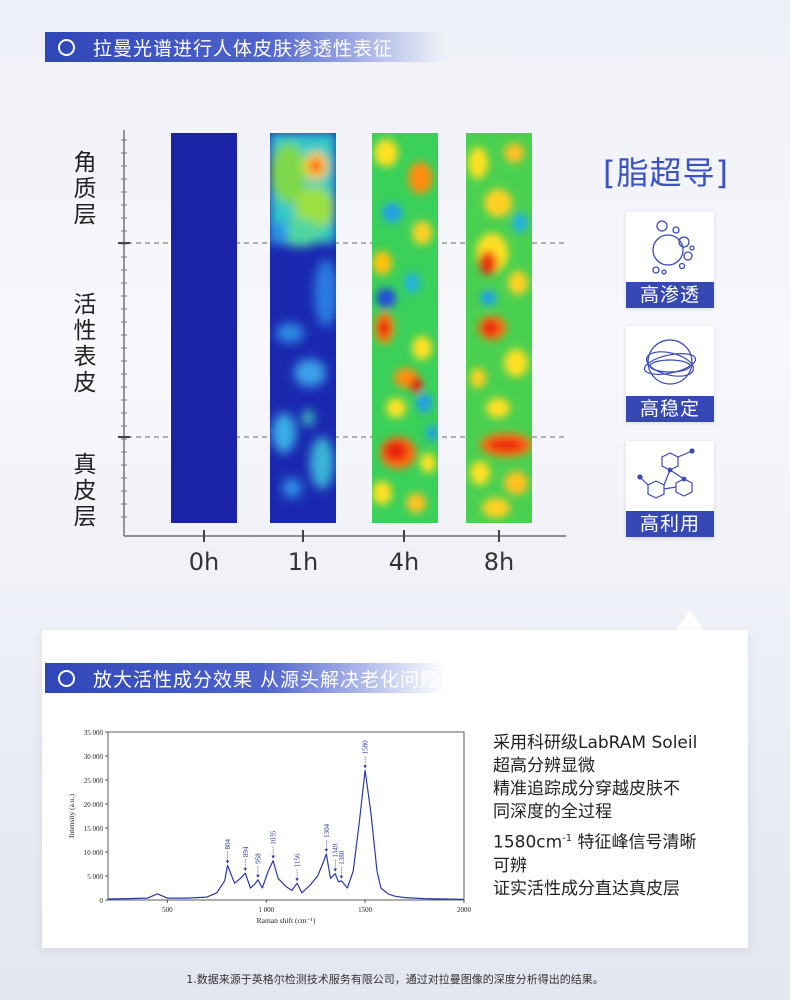 Image resolution: width=790 pixels, height=1000 pixels. I want to click on peak-label: 894, so click(246, 851).